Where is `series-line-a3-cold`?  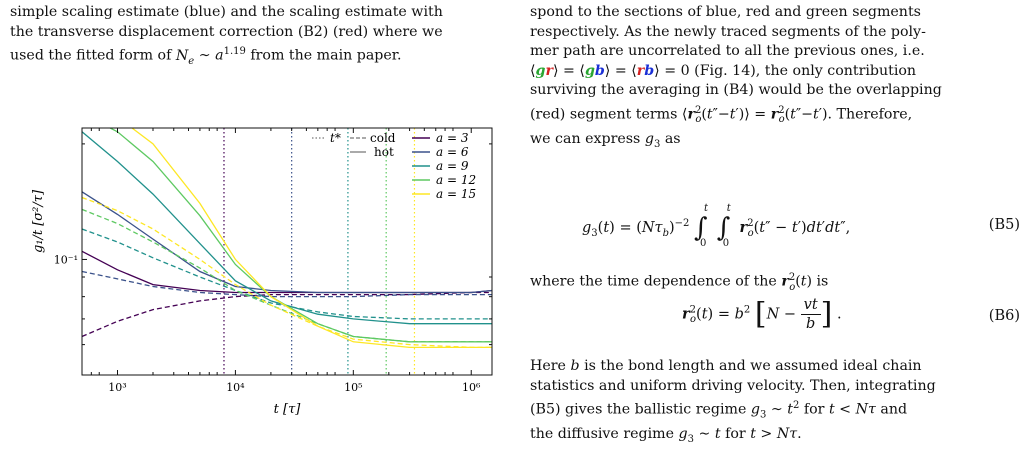
series-line-a3-cold is located at coordinates (287, 314).